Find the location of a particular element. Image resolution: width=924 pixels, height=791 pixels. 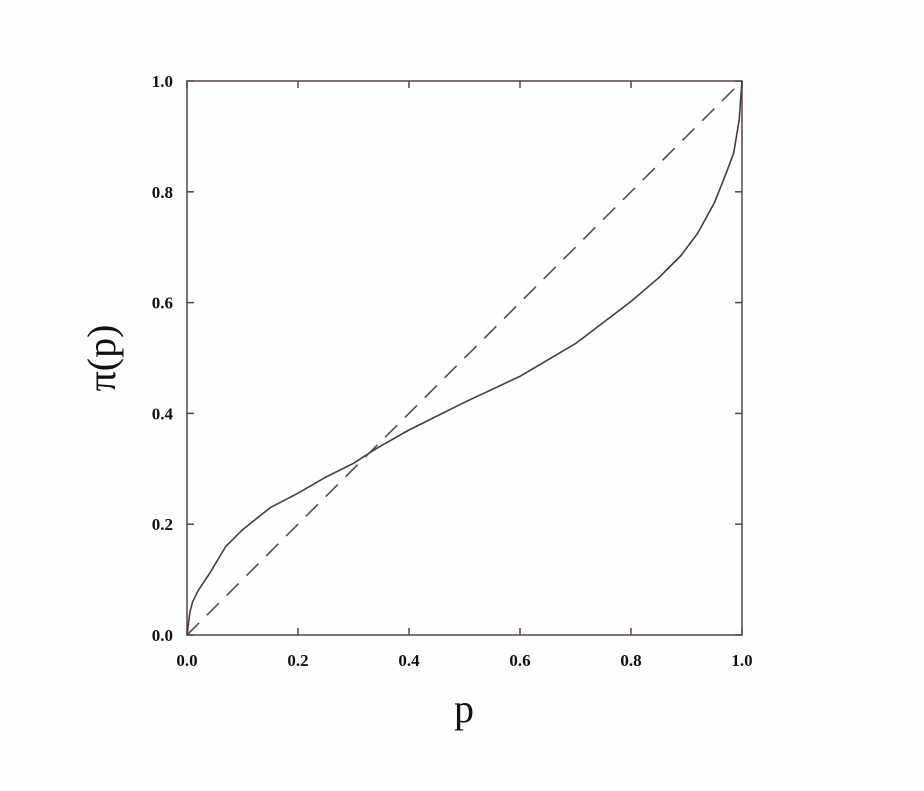

x-tick-label: 1.0 is located at coordinates (741, 660).